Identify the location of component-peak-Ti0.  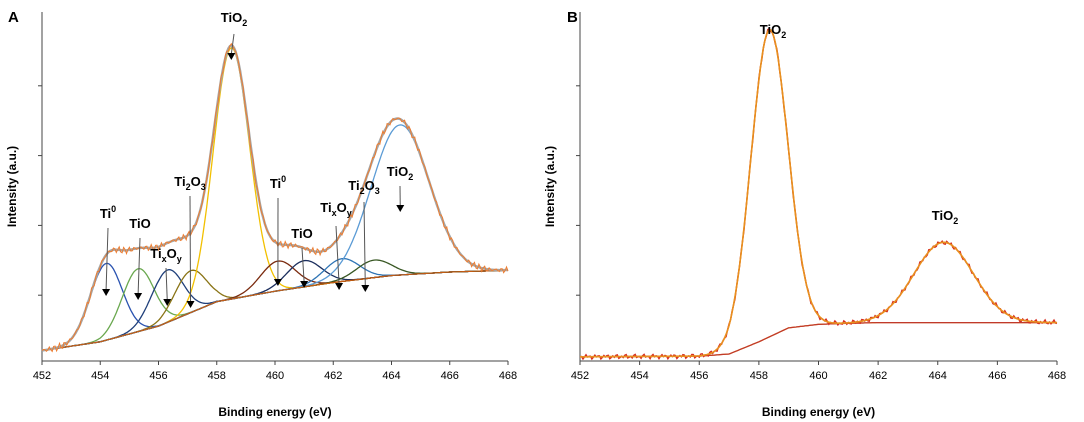
(274, 306).